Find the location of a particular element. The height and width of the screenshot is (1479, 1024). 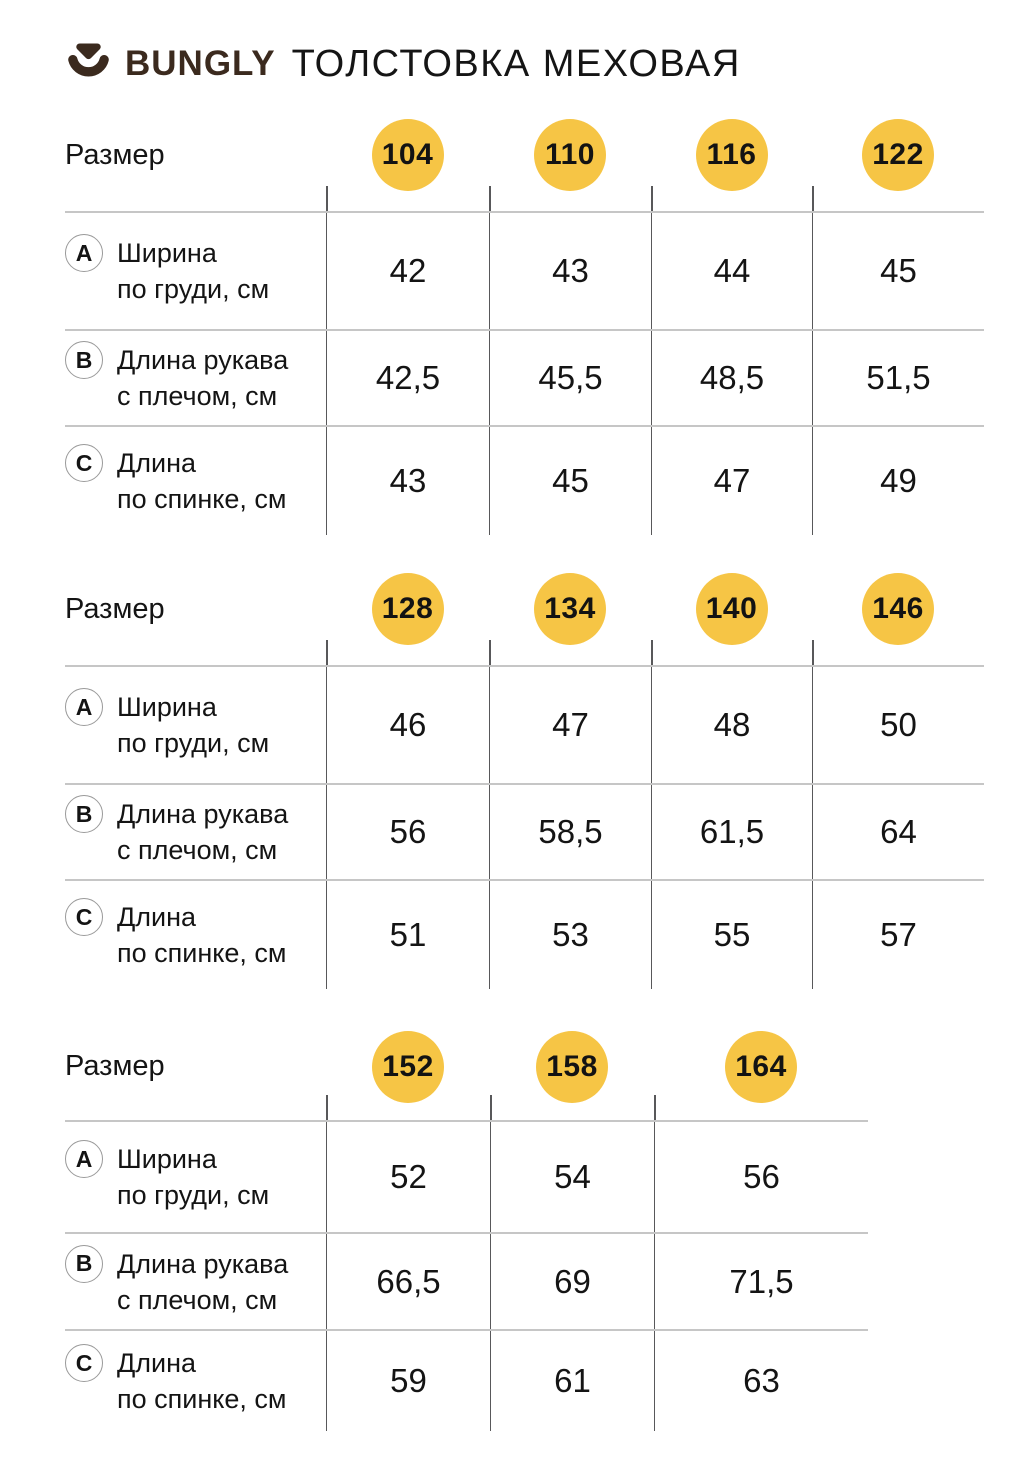

size-badge-122: 122 is located at coordinates (898, 155).